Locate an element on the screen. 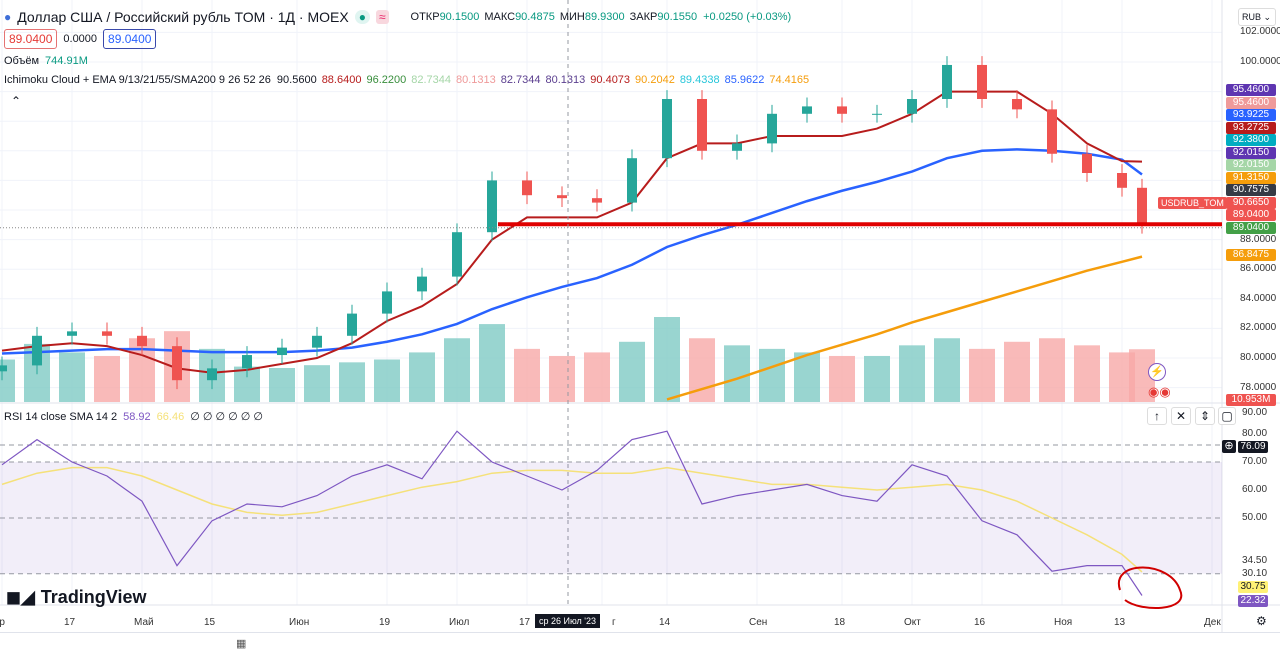 The image size is (1280, 650). ohlc-key: ОТКР is located at coordinates (425, 17).